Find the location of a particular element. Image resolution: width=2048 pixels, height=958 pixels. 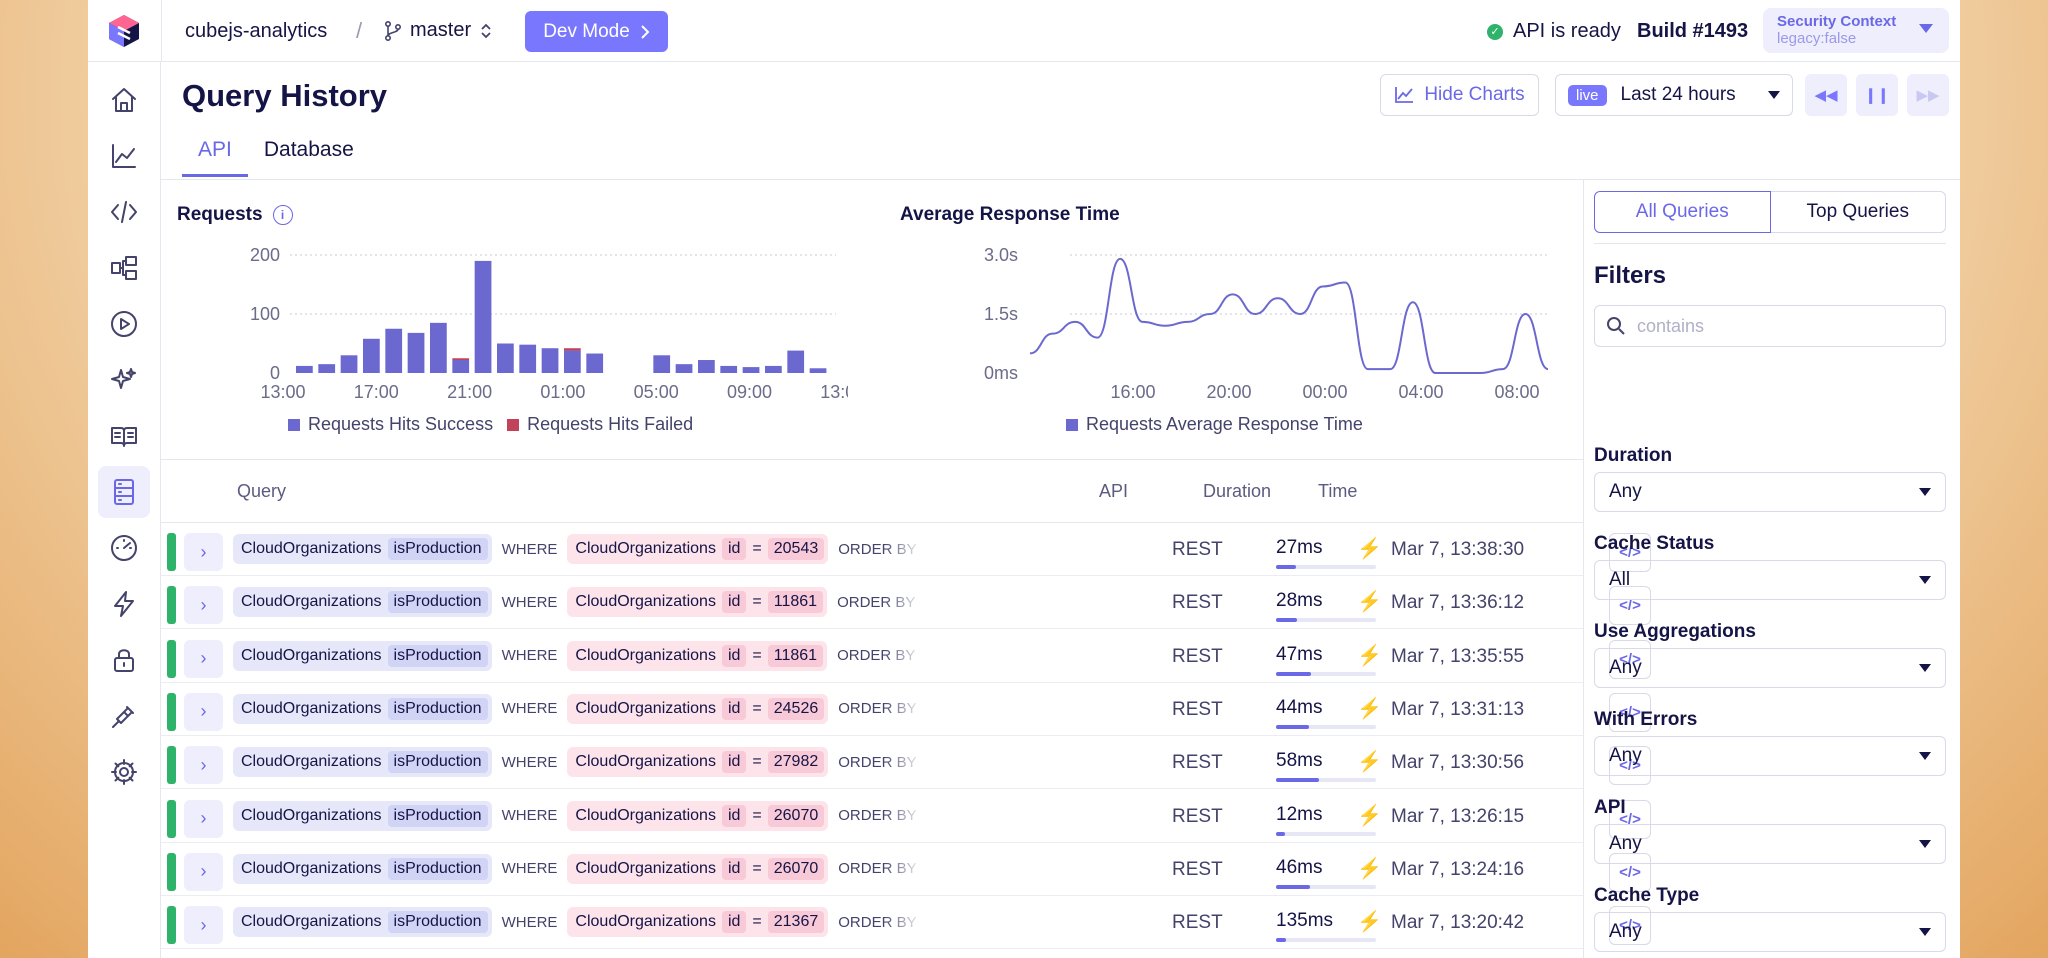

security-context-button: Security Context legacy:false is located at coordinates (1856, 30).